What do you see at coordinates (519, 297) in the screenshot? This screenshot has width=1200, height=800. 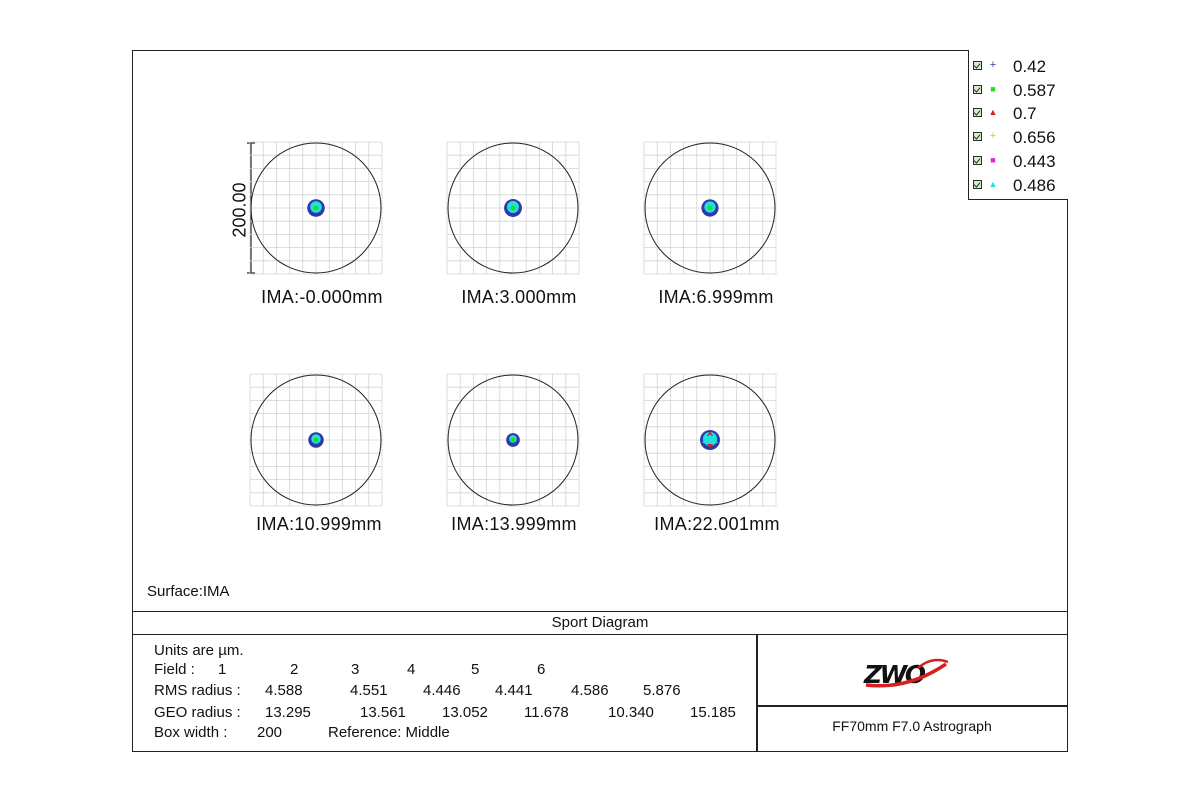 I see `field-label-2: IMA:3.000mm` at bounding box center [519, 297].